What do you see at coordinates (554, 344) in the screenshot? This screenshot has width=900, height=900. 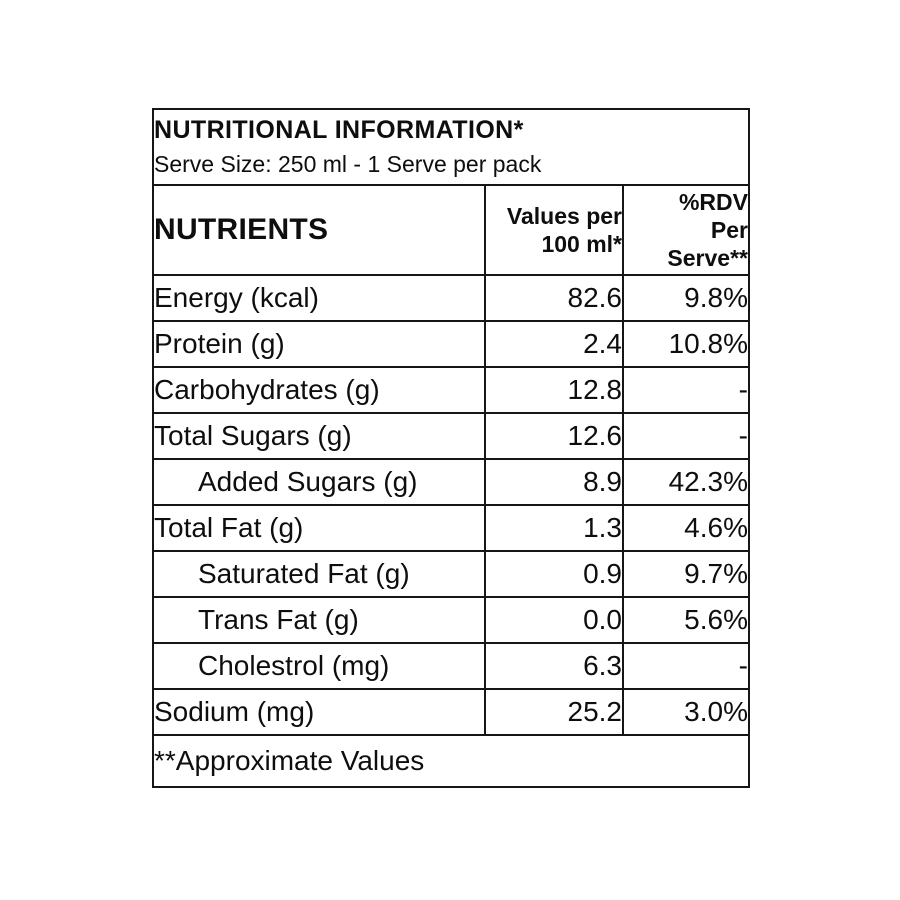 I see `nutrient-value: 2.4` at bounding box center [554, 344].